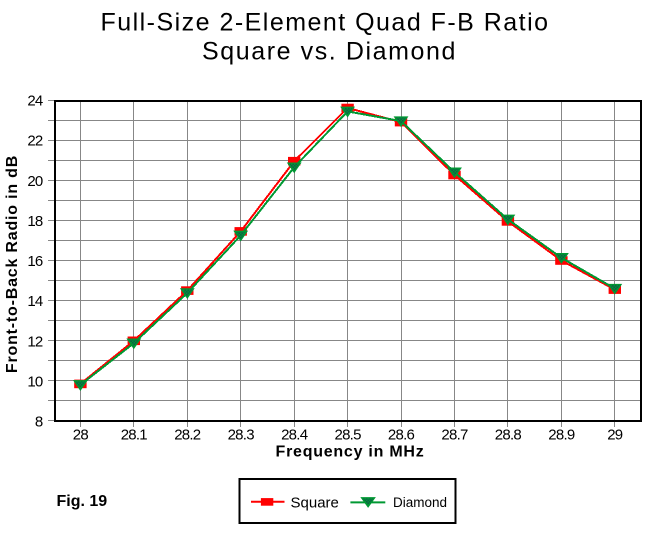 The height and width of the screenshot is (534, 647). Describe the element at coordinates (187, 435) in the screenshot. I see `svg-text: 28.2` at that location.